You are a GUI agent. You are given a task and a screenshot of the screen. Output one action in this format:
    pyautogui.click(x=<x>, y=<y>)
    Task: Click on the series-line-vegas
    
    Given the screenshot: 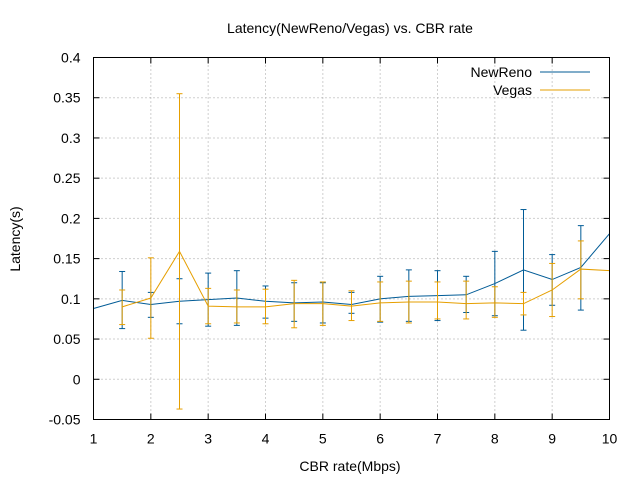 What is the action you would take?
    pyautogui.click(x=366, y=279)
    